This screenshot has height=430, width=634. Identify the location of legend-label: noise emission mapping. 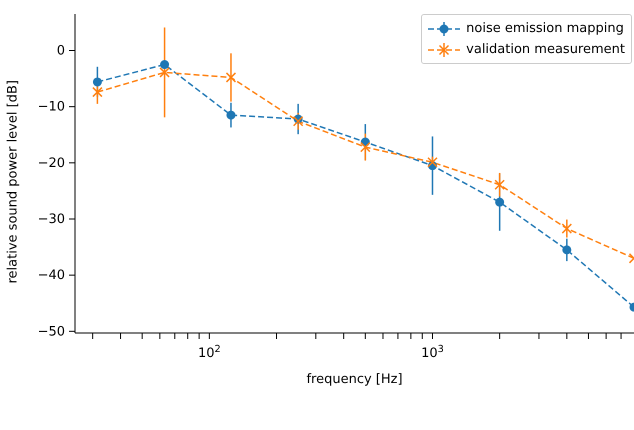
(545, 28).